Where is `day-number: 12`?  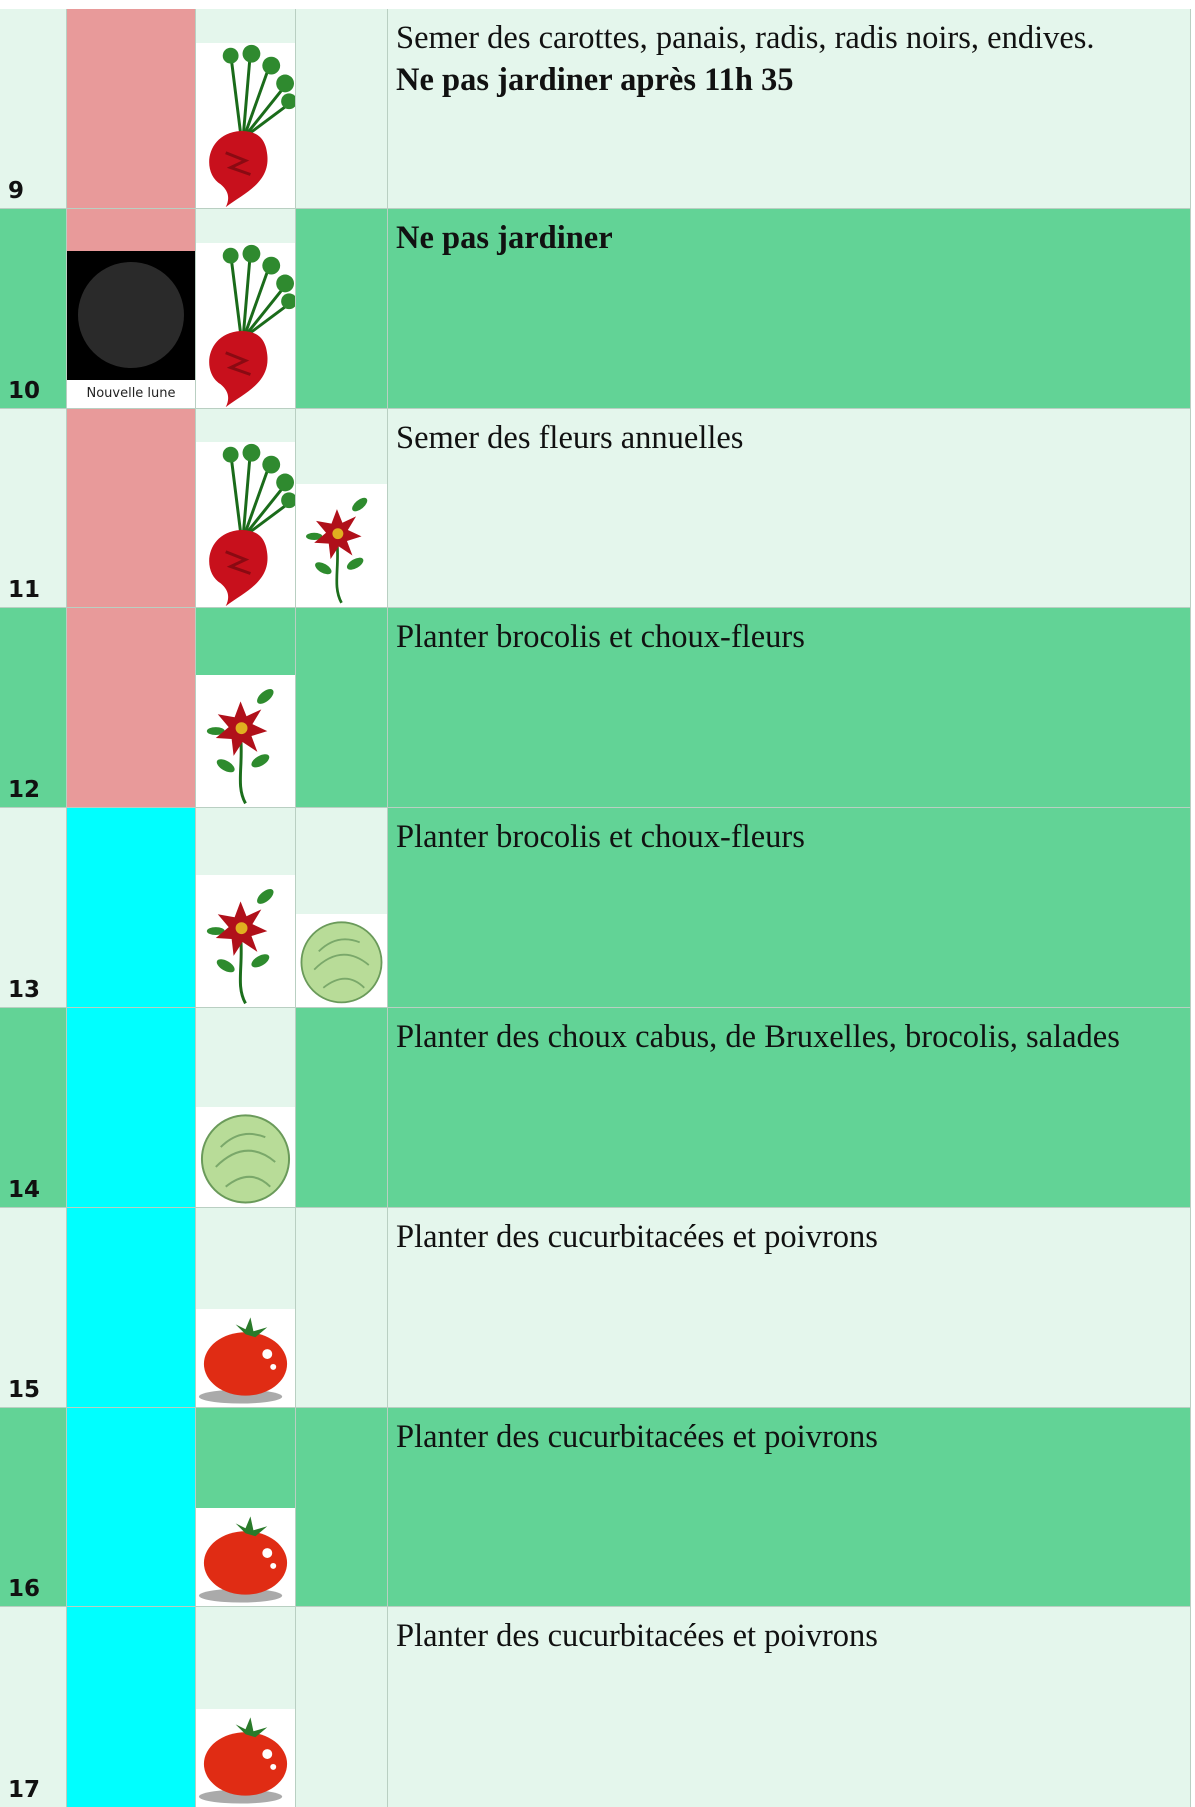
day-number: 12 is located at coordinates (24, 790).